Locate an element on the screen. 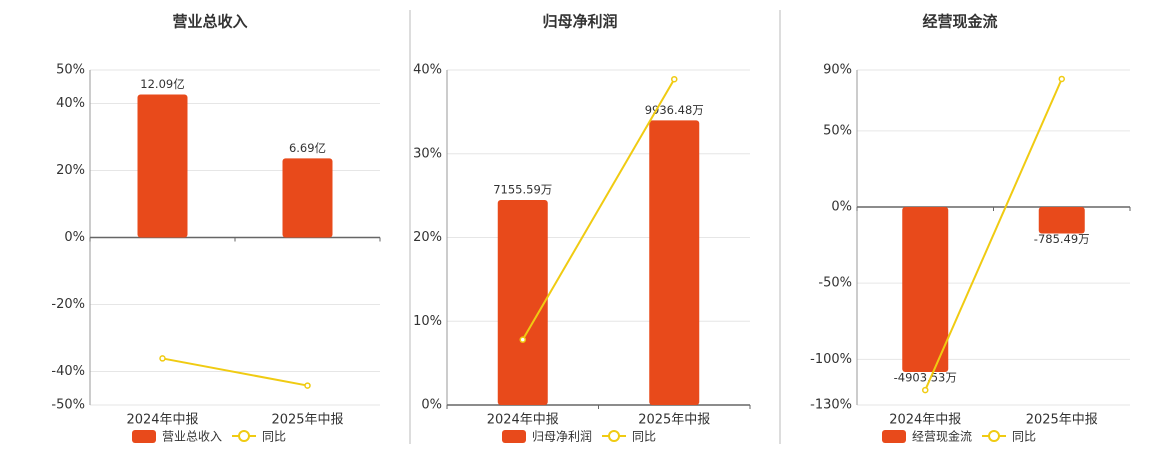 The image size is (1160, 450). y-tick-label: -20% is located at coordinates (68, 304).